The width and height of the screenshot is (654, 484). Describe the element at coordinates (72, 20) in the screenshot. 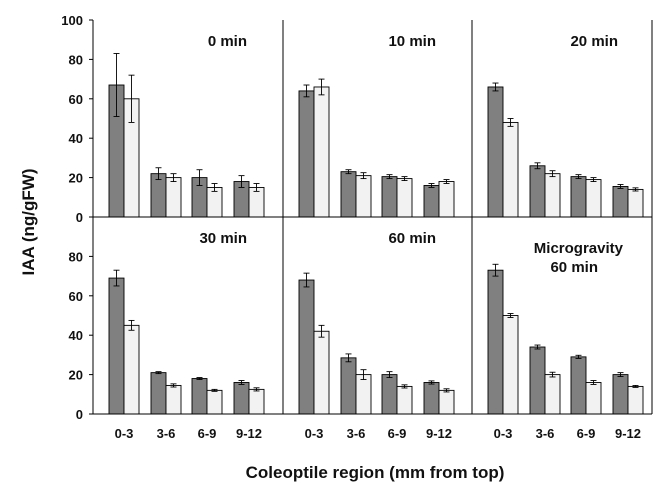

I see `y-tick-label: 100` at that location.